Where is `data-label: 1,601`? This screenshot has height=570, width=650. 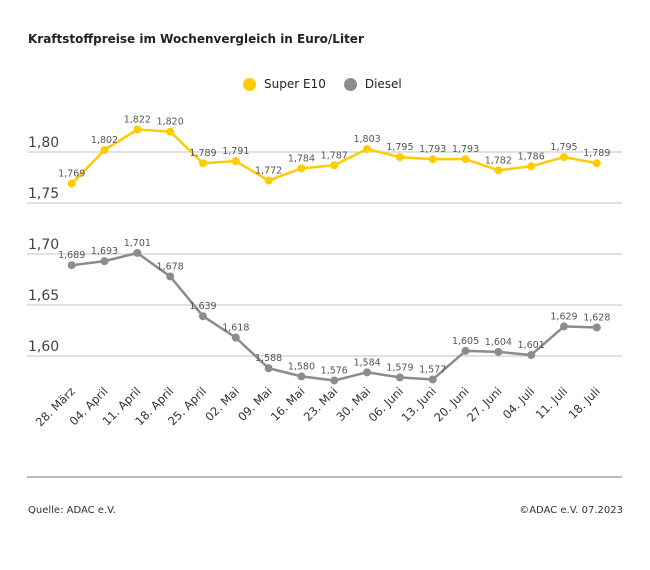 data-label: 1,601 is located at coordinates (531, 345).